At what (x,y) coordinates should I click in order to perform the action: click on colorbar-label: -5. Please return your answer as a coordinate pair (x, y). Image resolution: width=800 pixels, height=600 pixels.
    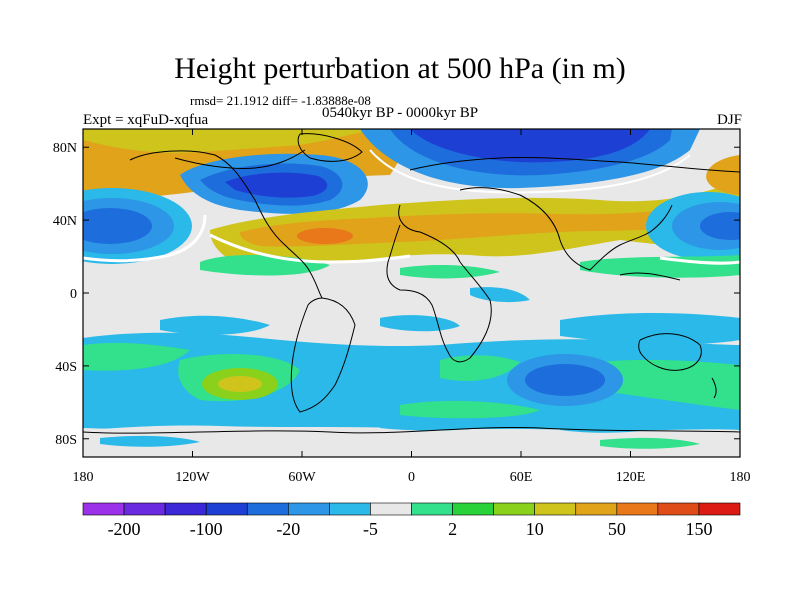
    Looking at the image, I should click on (370, 529).